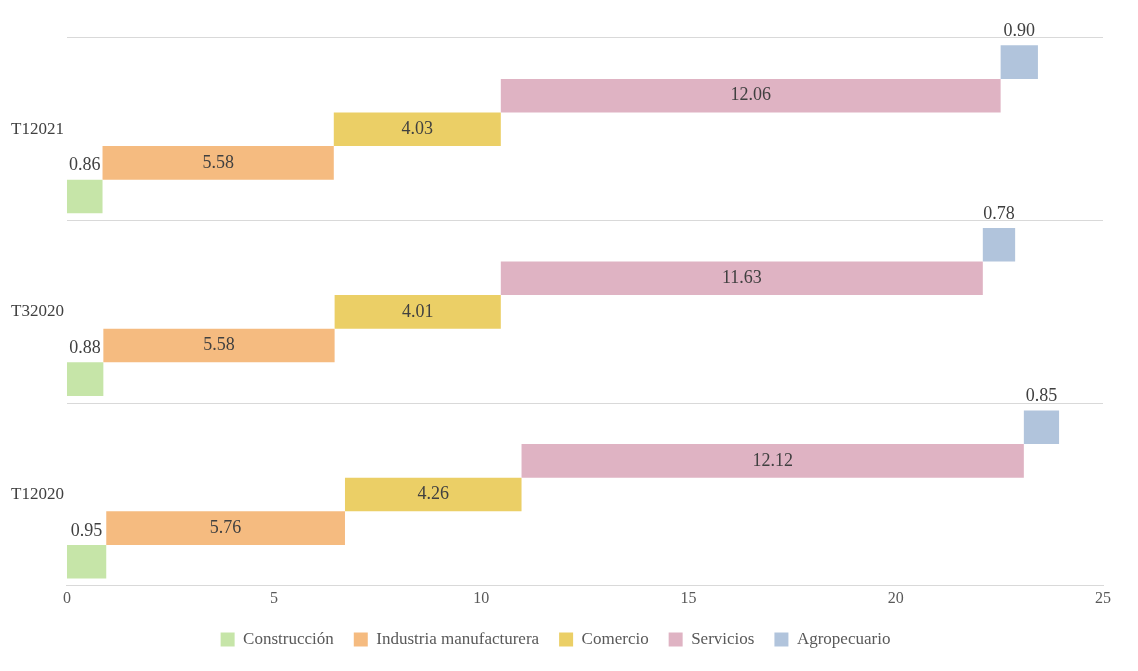 Image resolution: width=1138 pixels, height=671 pixels. What do you see at coordinates (289, 638) in the screenshot?
I see `legend-label: Construcción` at bounding box center [289, 638].